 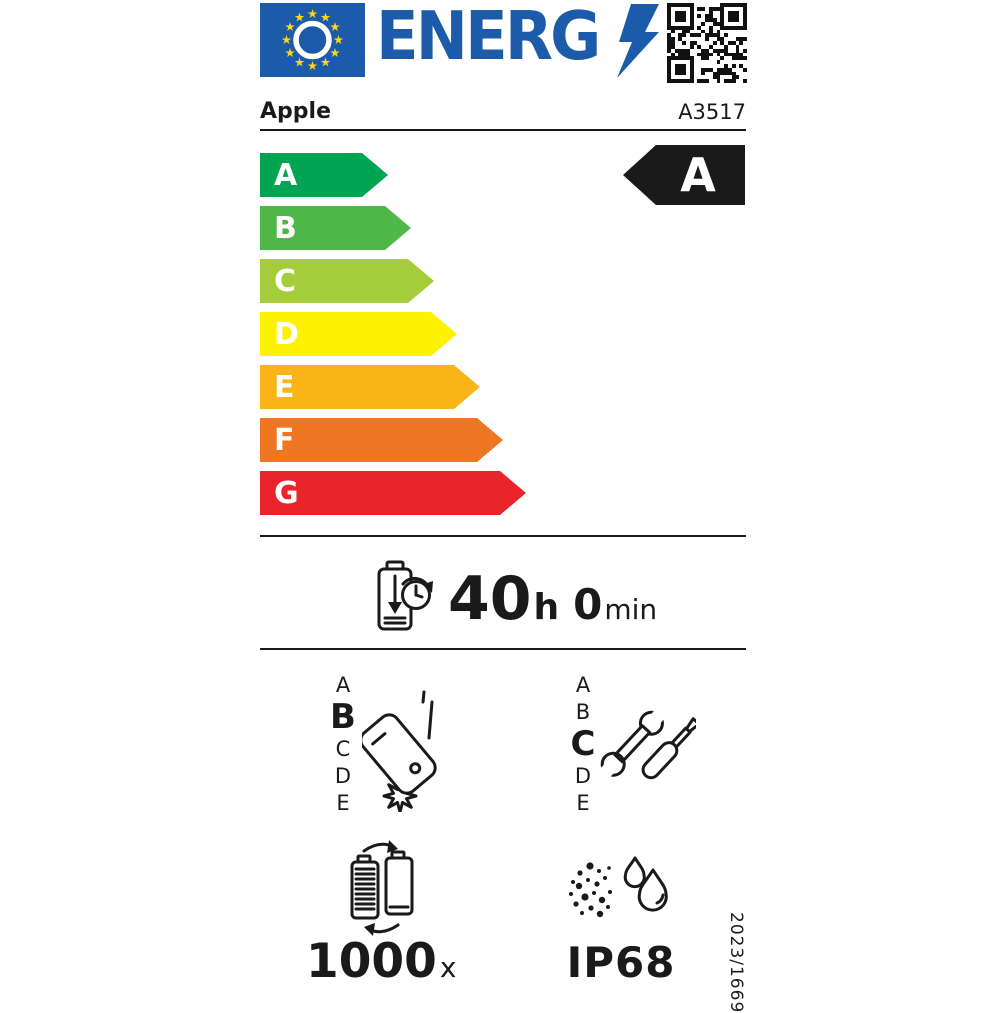 What do you see at coordinates (335, 228) in the screenshot?
I see `energy-grade-b: B` at bounding box center [335, 228].